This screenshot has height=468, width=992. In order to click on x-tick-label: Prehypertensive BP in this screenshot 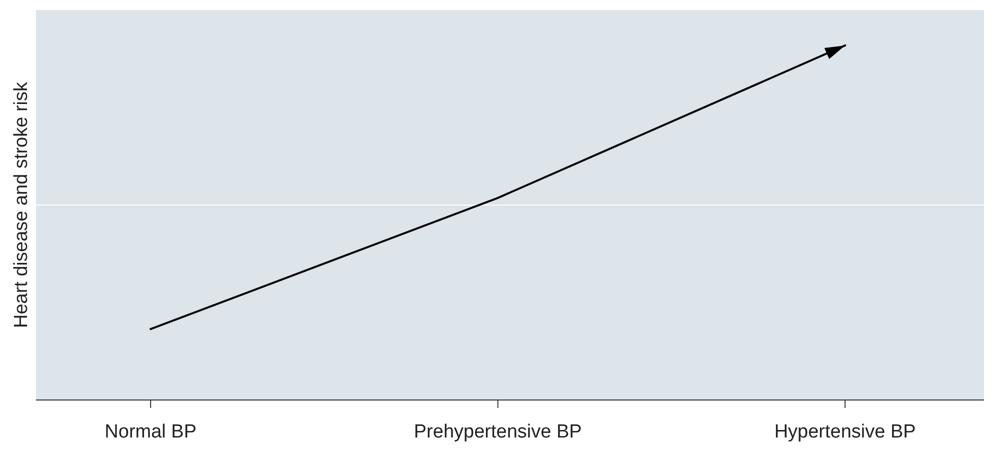, I will do `click(498, 431)`.